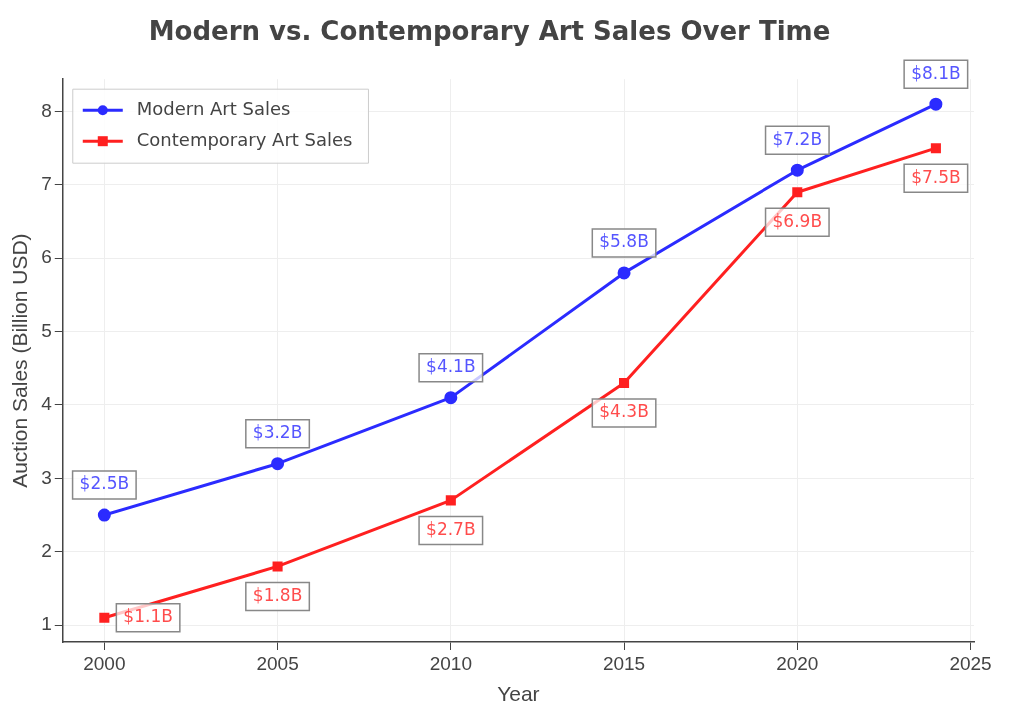 Image resolution: width=1024 pixels, height=722 pixels. Describe the element at coordinates (20, 360) in the screenshot. I see `y-axis-title: Auction Sales (Billion USD)` at that location.